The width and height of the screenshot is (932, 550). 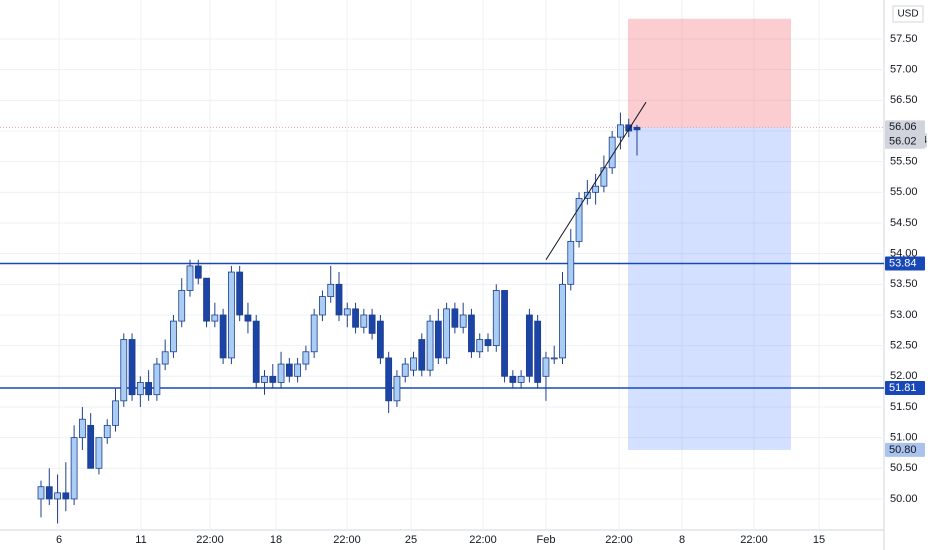 What do you see at coordinates (682, 540) in the screenshot?
I see `x-tick-label: 8` at bounding box center [682, 540].